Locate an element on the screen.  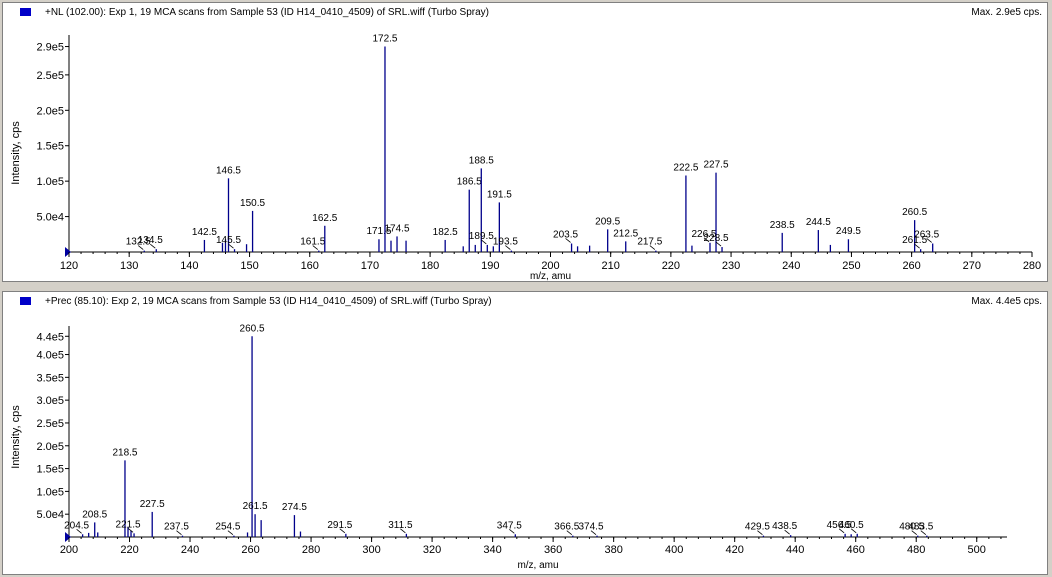
y-tick-label: 4.0e5 is located at coordinates (50, 356).